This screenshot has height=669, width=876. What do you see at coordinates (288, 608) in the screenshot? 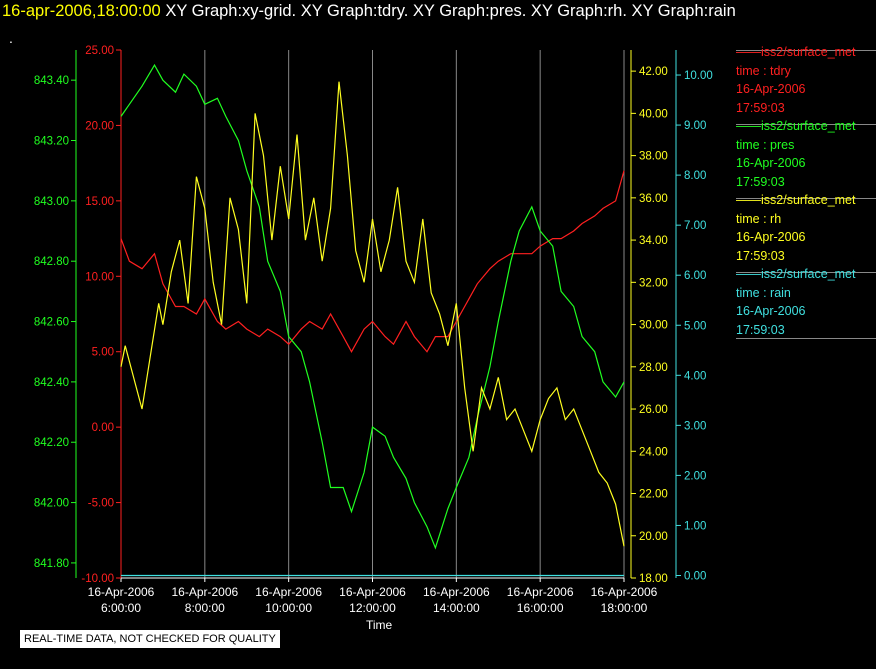
I see `x-tick-label-time: 10:00:00` at bounding box center [288, 608].